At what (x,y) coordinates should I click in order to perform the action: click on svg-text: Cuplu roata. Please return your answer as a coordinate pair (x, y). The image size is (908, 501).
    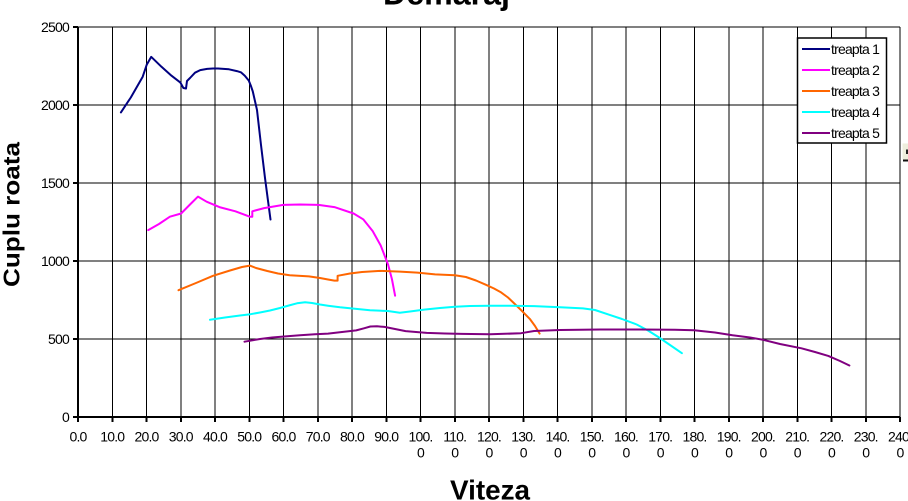
    Looking at the image, I should click on (12, 214).